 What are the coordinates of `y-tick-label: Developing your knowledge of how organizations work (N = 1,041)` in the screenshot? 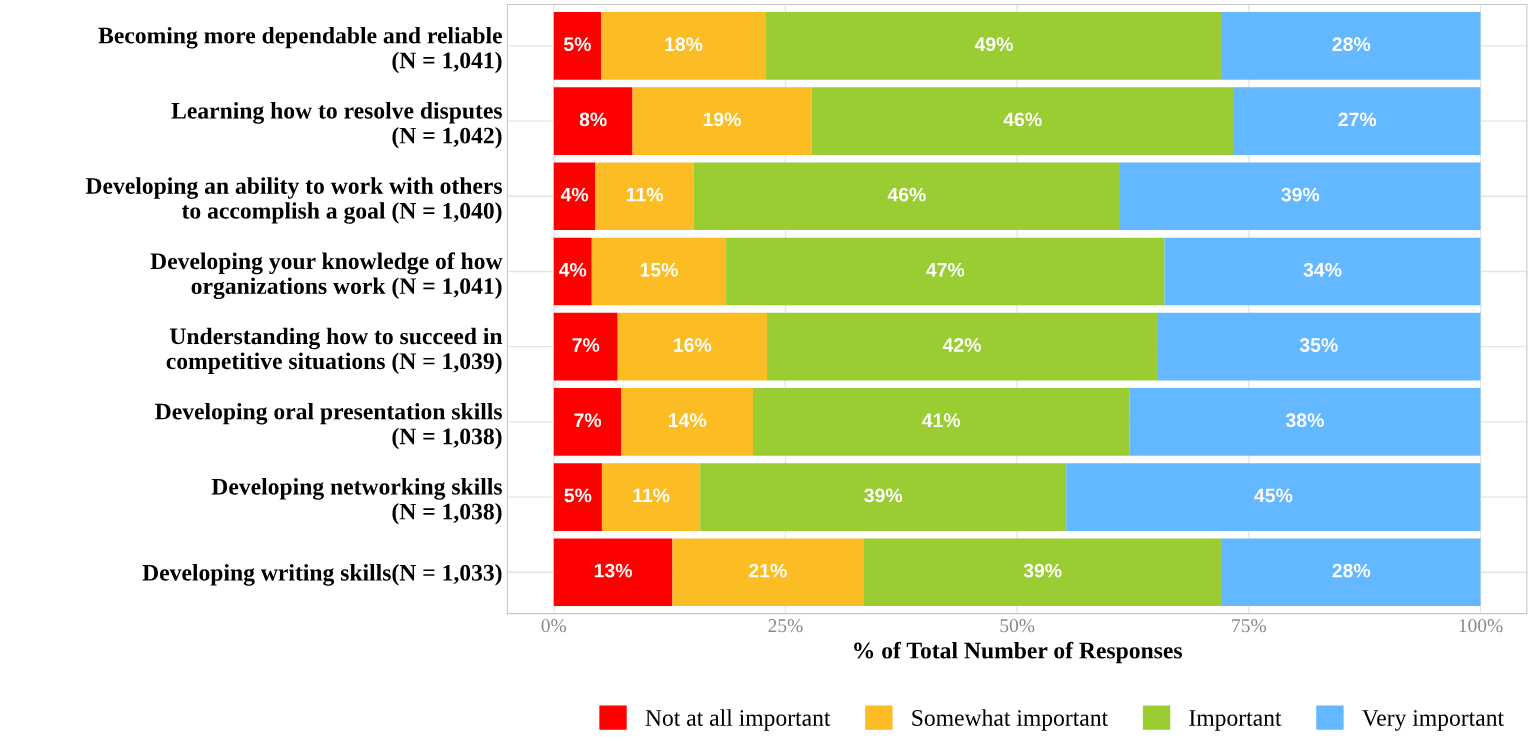 It's located at (326, 276).